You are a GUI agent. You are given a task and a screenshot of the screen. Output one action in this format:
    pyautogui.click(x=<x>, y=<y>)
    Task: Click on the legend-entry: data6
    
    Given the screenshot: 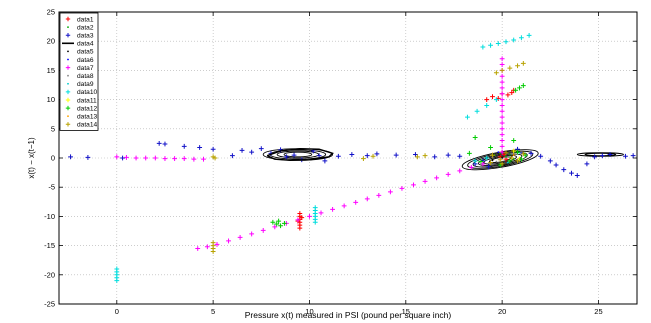 What is the action you would take?
    pyautogui.click(x=80, y=60)
    